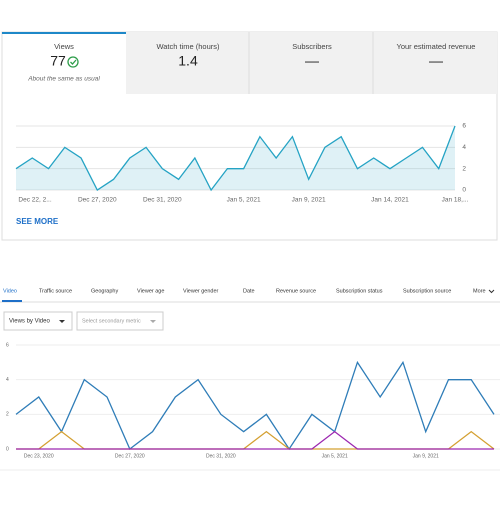  What do you see at coordinates (427, 291) in the screenshot?
I see `report-tab: Subscription source` at bounding box center [427, 291].